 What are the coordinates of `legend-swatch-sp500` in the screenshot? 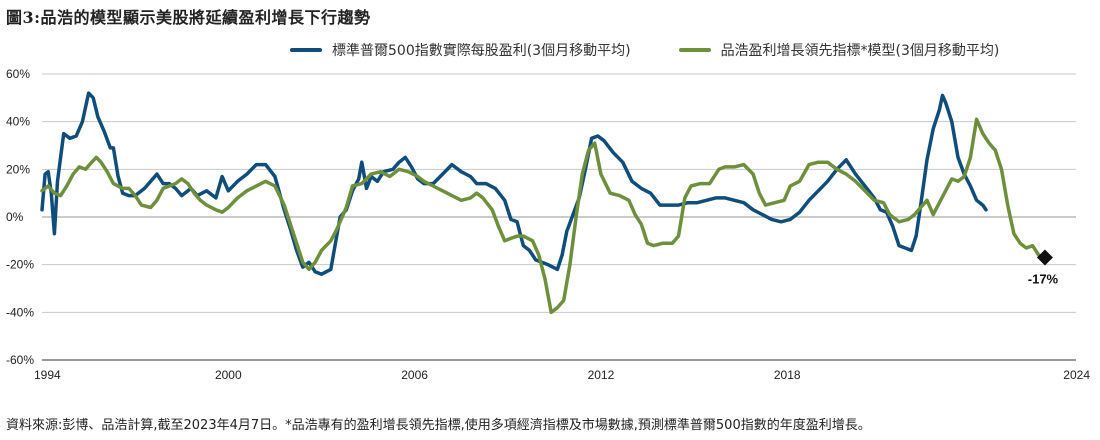 It's located at (306, 50).